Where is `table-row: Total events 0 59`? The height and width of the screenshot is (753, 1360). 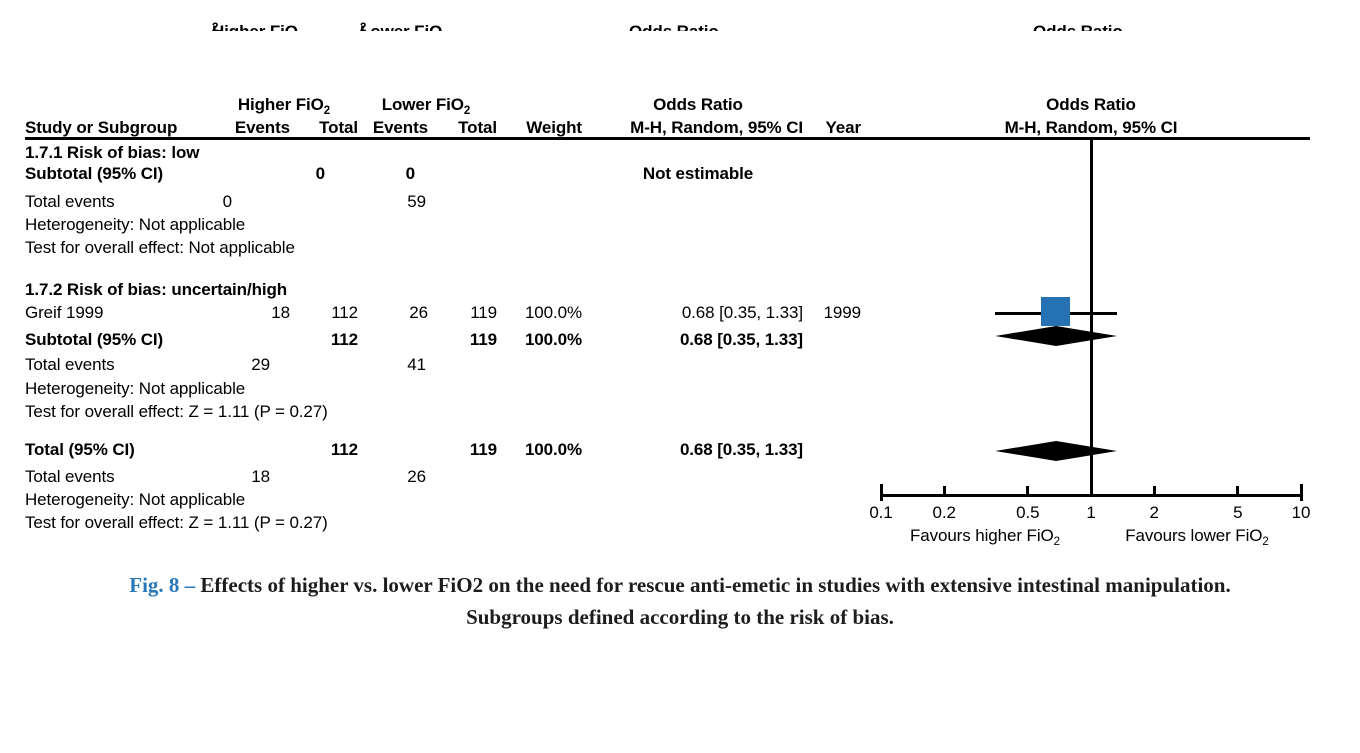
table-row: Total events 0 59 is located at coordinates (680, 203).